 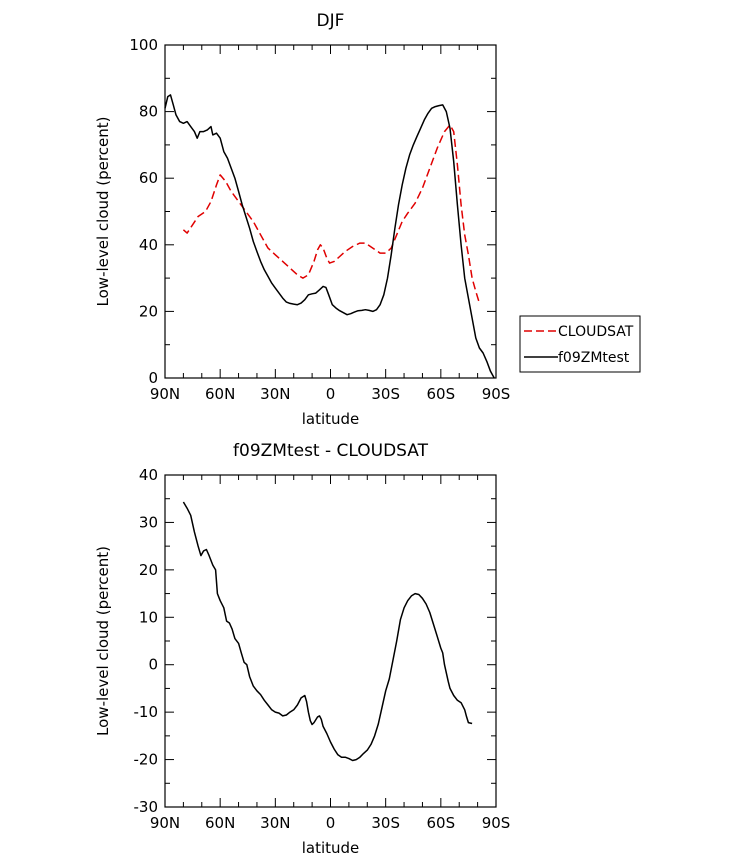 I want to click on series-line-f09zmtest, so click(x=329, y=236).